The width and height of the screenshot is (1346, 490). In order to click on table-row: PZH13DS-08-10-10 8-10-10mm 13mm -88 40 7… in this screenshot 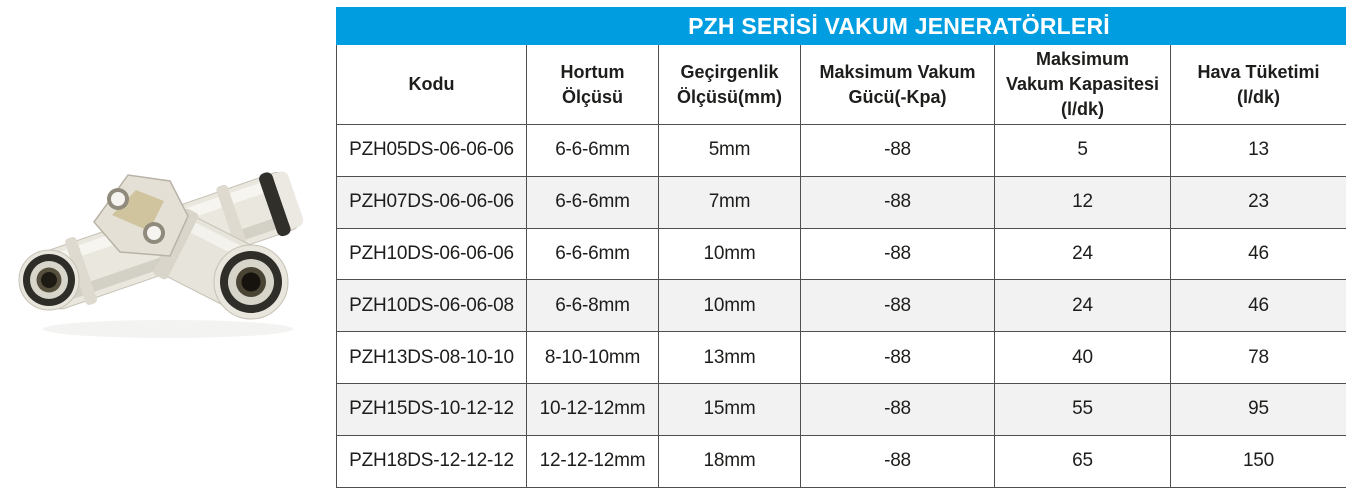, I will do `click(841, 357)`.